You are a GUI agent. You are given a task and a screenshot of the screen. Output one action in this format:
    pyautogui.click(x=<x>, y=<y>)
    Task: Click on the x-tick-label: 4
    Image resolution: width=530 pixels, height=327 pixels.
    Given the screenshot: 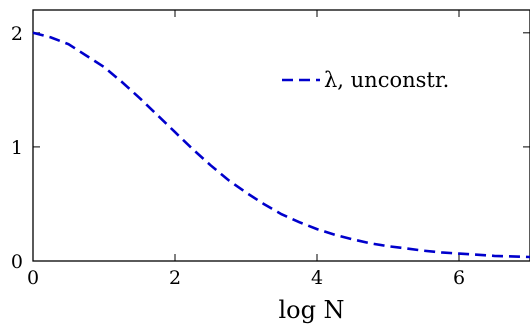 What is the action you would take?
    pyautogui.click(x=317, y=278)
    